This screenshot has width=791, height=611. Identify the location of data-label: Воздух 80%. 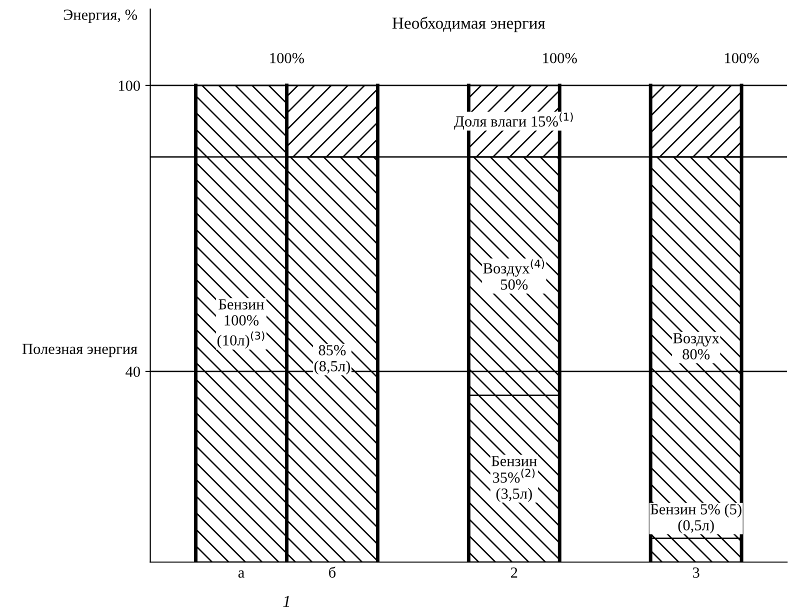
(696, 346).